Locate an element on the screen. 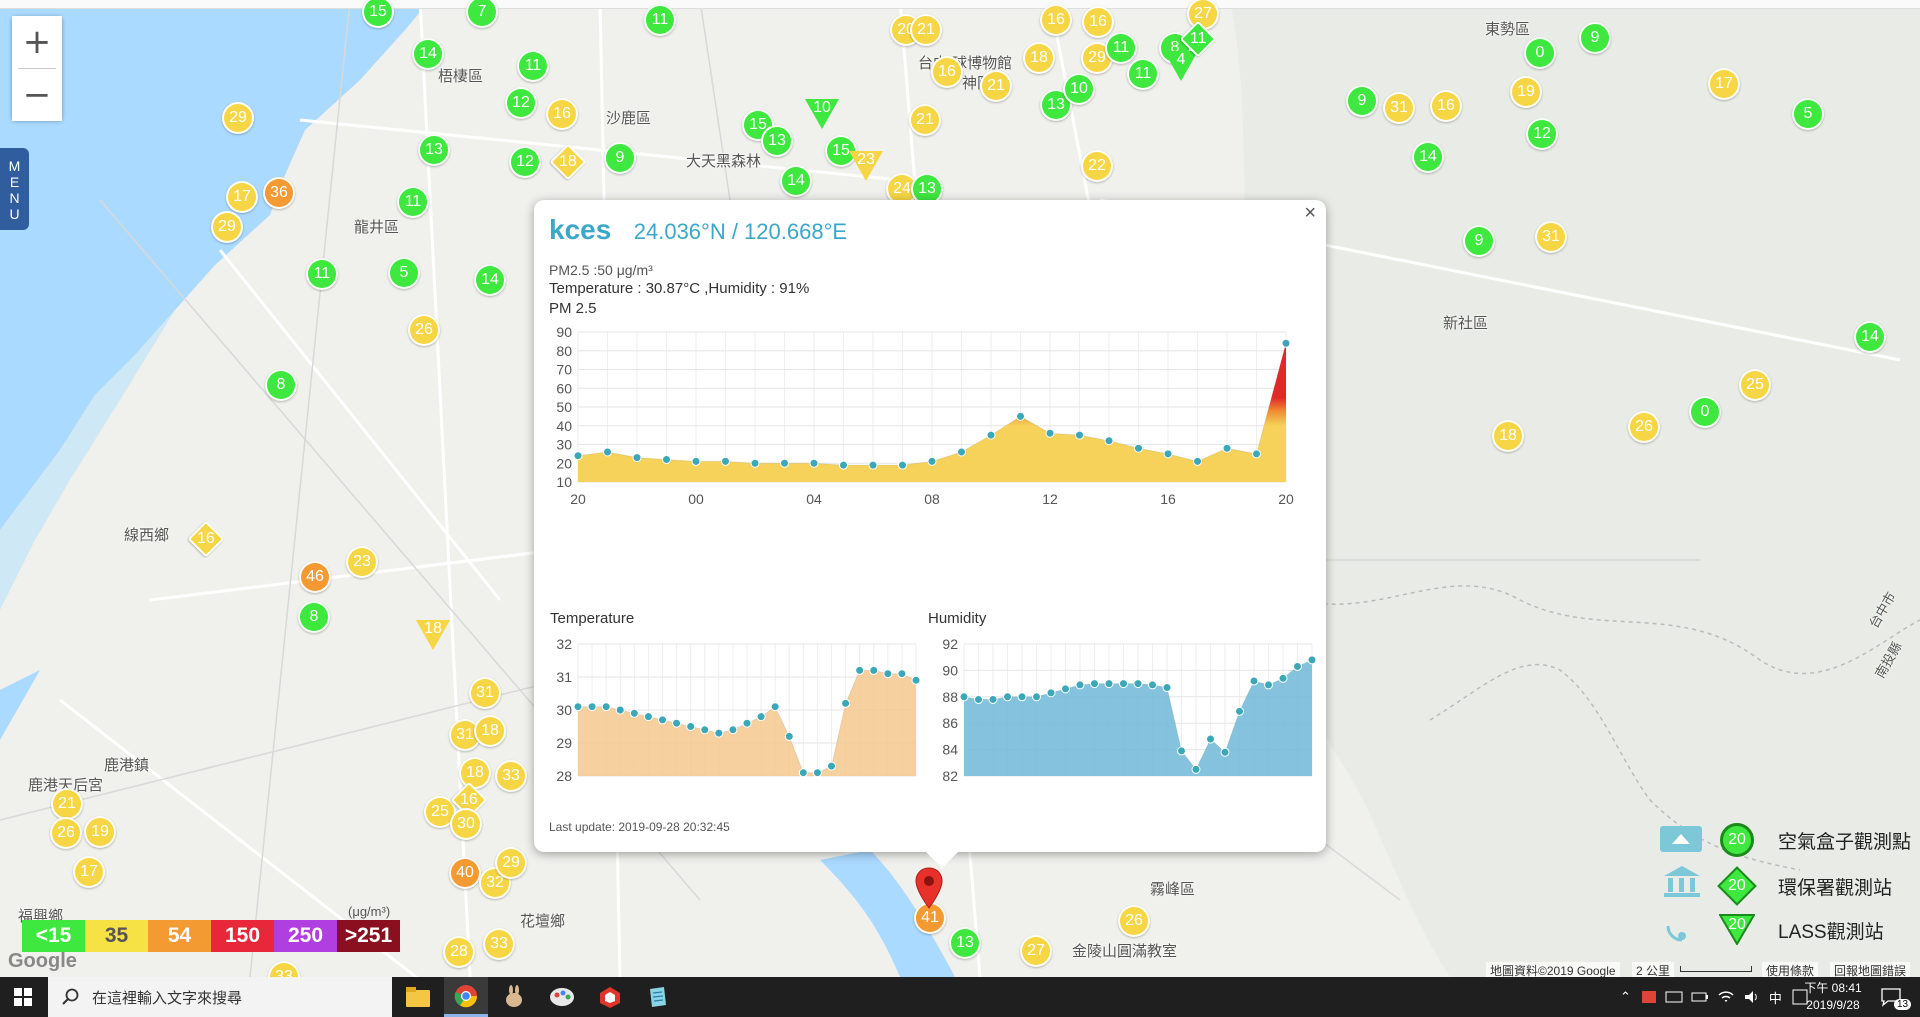  map-scale: 2 公里 is located at coordinates (1653, 969).